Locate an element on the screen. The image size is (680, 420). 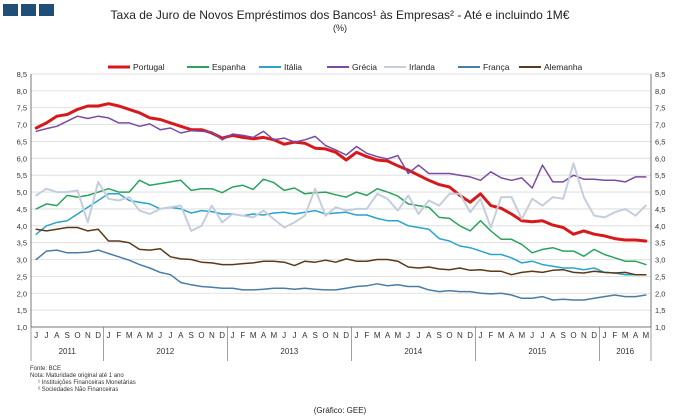
series-line-alemanha is located at coordinates (341, 251).